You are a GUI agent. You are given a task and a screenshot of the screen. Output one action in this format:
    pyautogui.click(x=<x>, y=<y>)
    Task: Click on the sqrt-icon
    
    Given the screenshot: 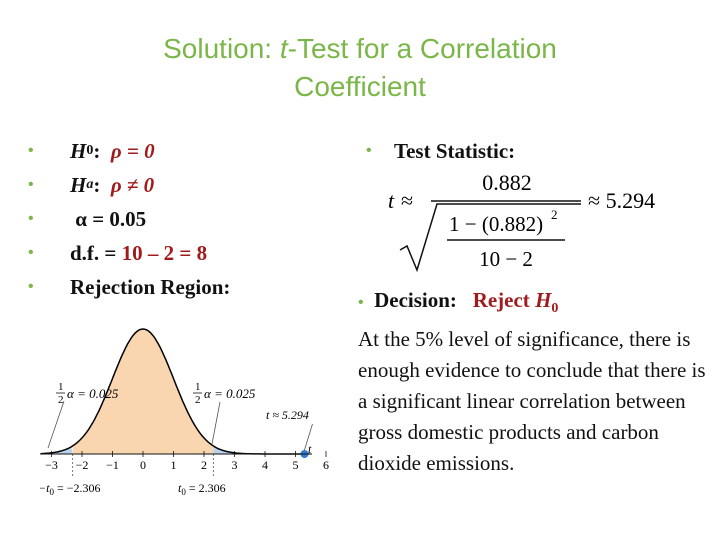 What is the action you would take?
    pyautogui.click(x=490, y=238)
    